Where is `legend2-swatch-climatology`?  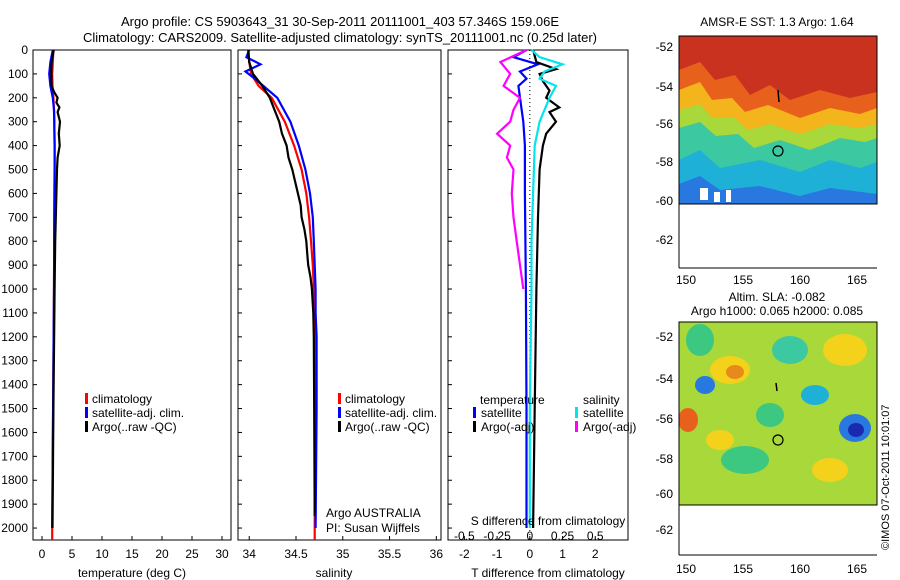
legend2-swatch-climatology is located at coordinates (339, 398).